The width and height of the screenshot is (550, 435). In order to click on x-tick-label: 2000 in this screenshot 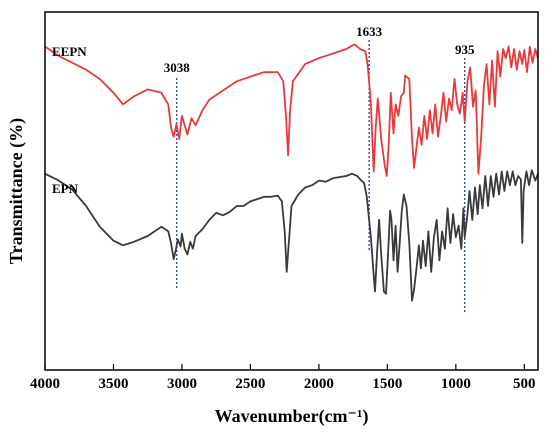, I will do `click(319, 384)`.